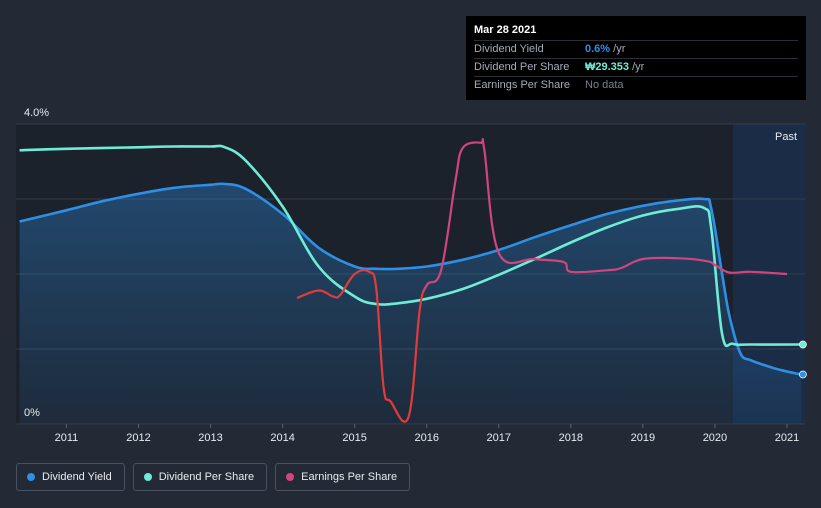  I want to click on dividend-per-share-endpoint, so click(802, 344).